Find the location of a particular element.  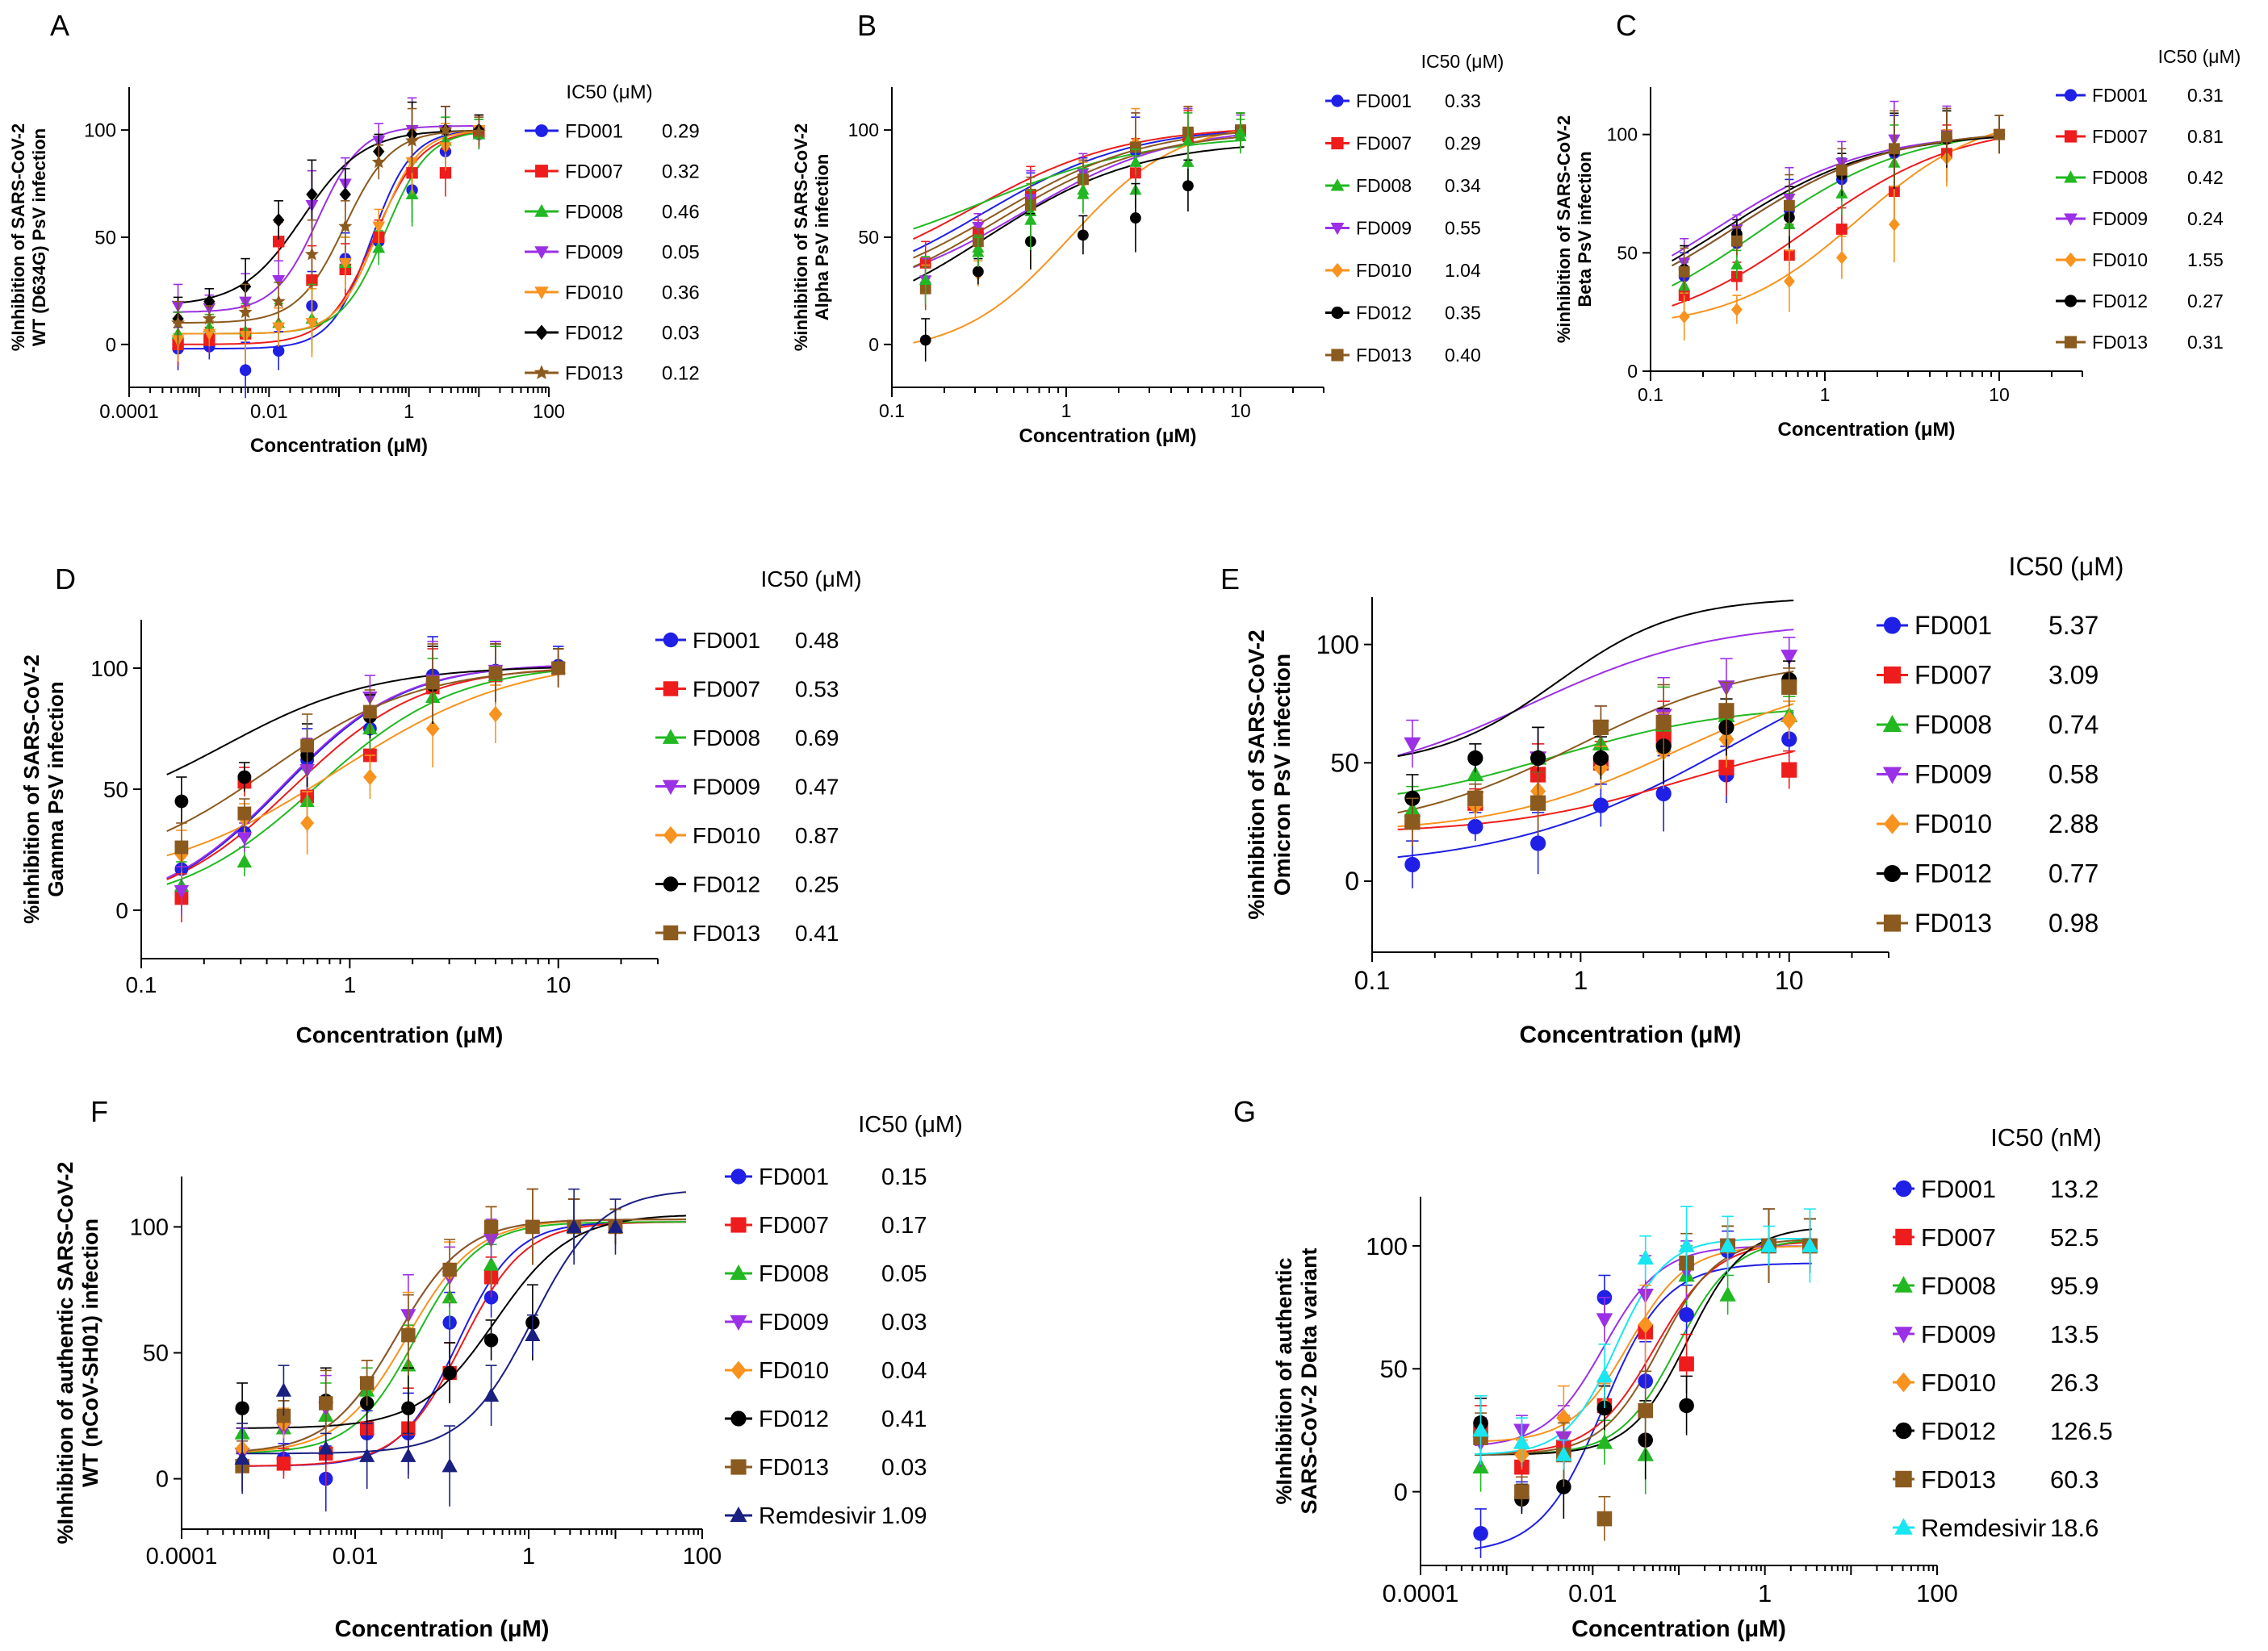

legend-label: Remdesivir is located at coordinates (818, 1516).